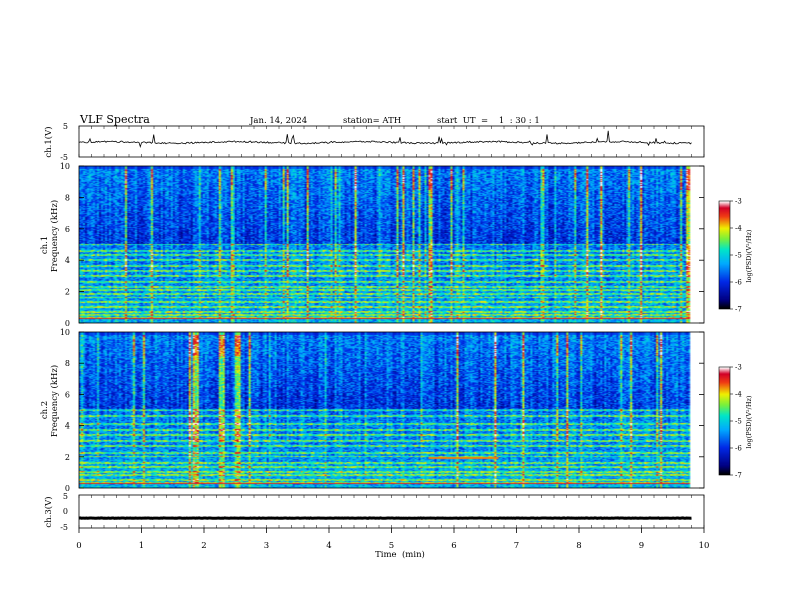 The height and width of the screenshot is (612, 792). Describe the element at coordinates (54, 401) in the screenshot. I see `ch2-spec-ylabel-frequency: Frequency (kHz)` at that location.